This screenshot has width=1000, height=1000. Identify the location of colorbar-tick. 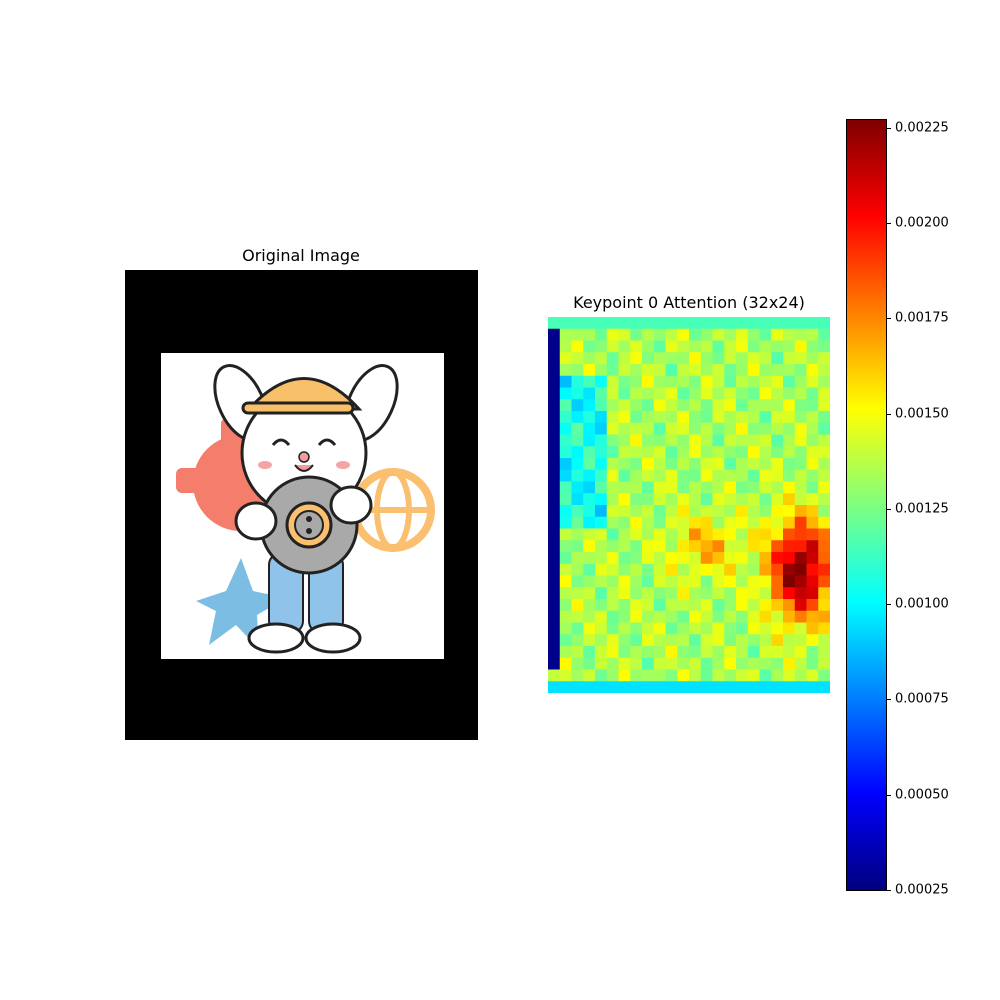
(888, 509).